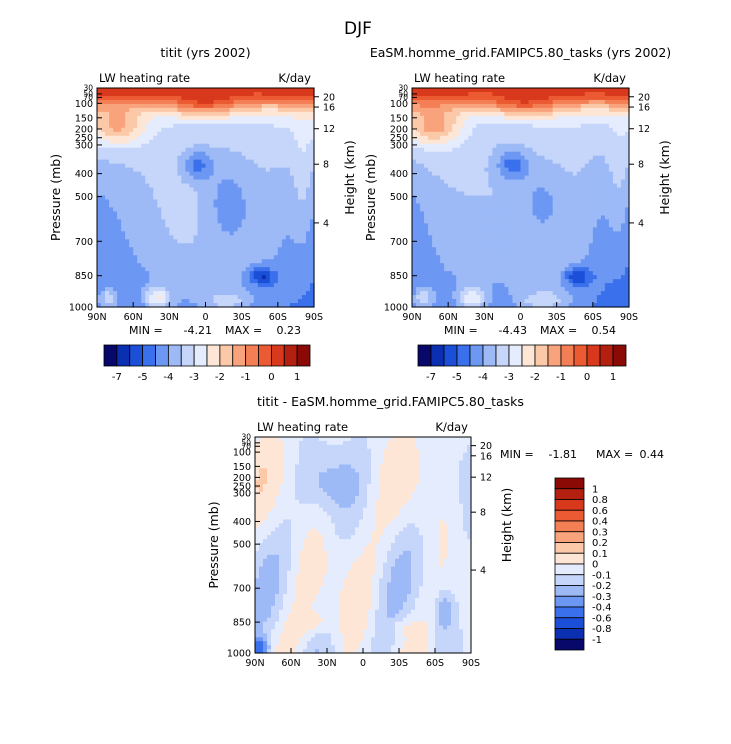  I want to click on x-tick-label: 60N, so click(133, 317).